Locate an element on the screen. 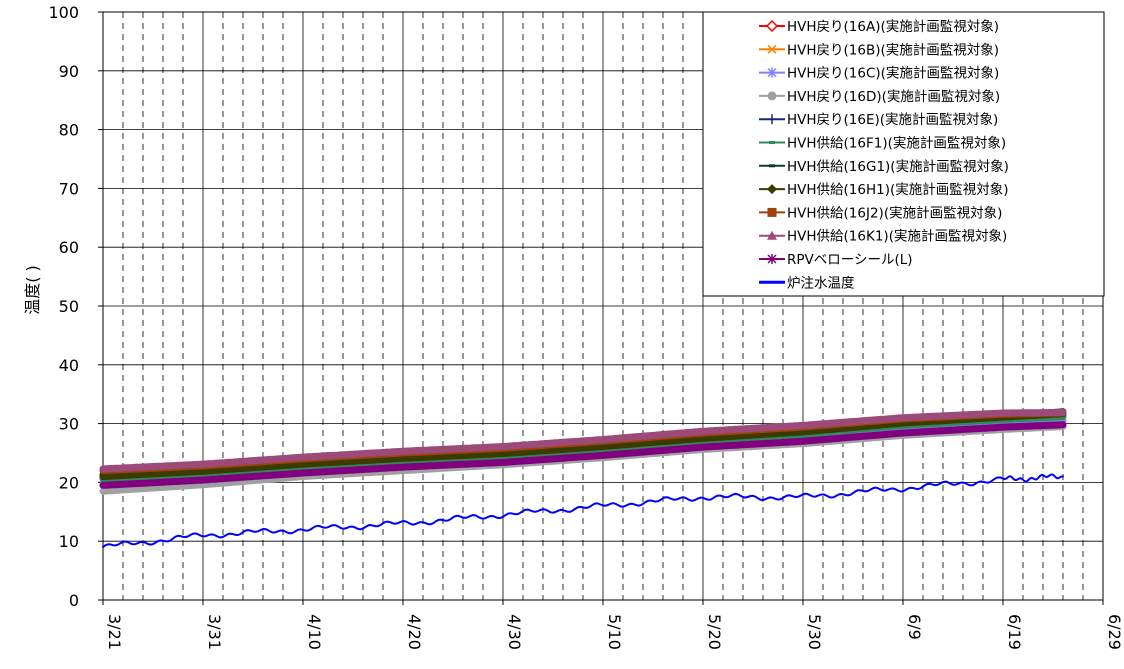 The image size is (1124, 669). y-tick-label: 100 is located at coordinates (63, 12).